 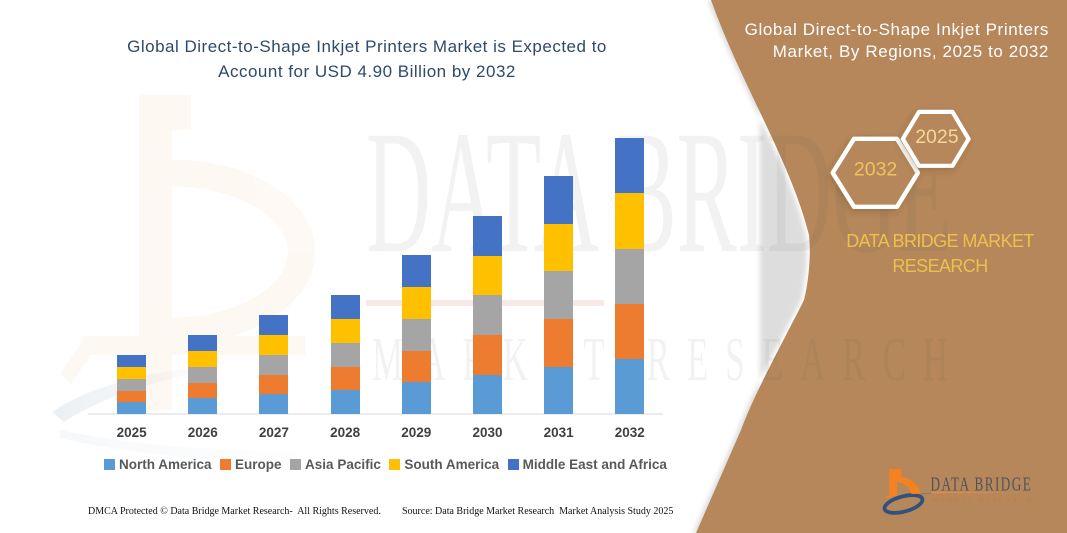 I want to click on svg-text: 2032, so click(x=875, y=170).